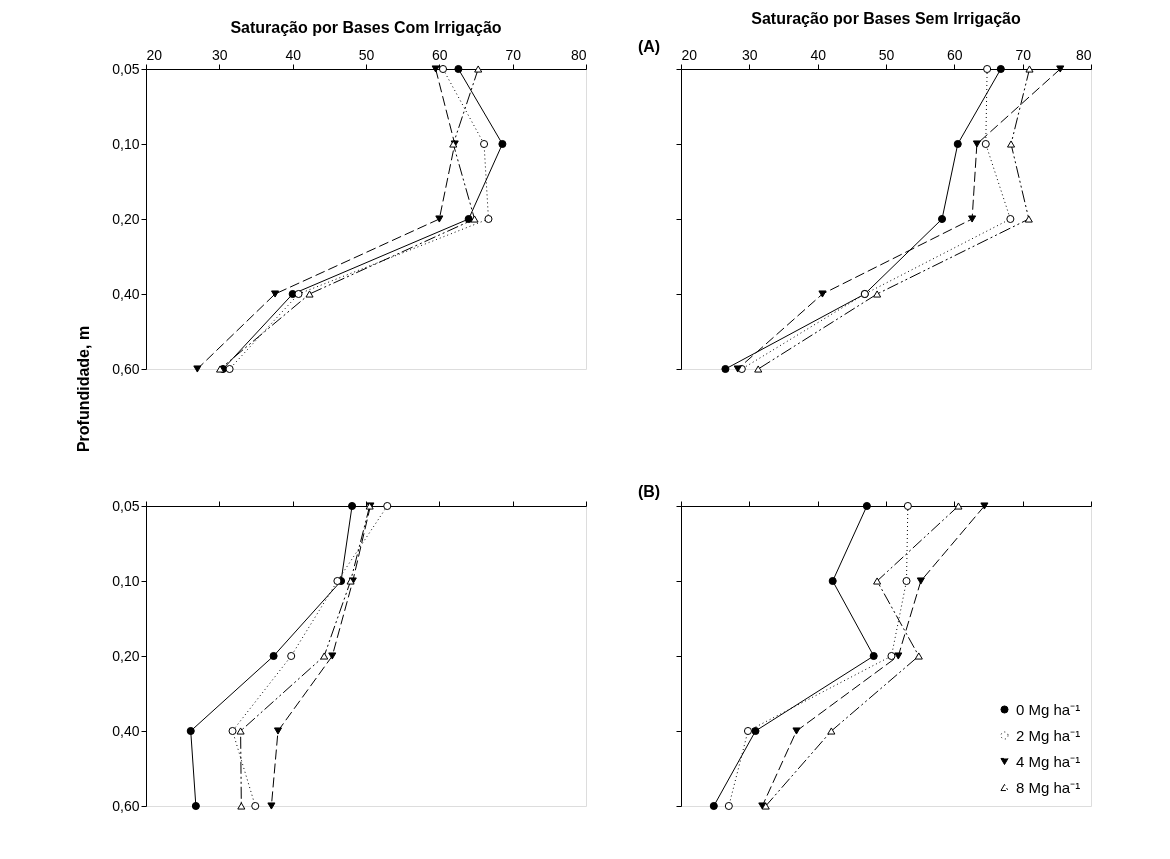  Describe the element at coordinates (1048, 709) in the screenshot. I see `legend-label: 0 Mg ha⁻¹` at that location.